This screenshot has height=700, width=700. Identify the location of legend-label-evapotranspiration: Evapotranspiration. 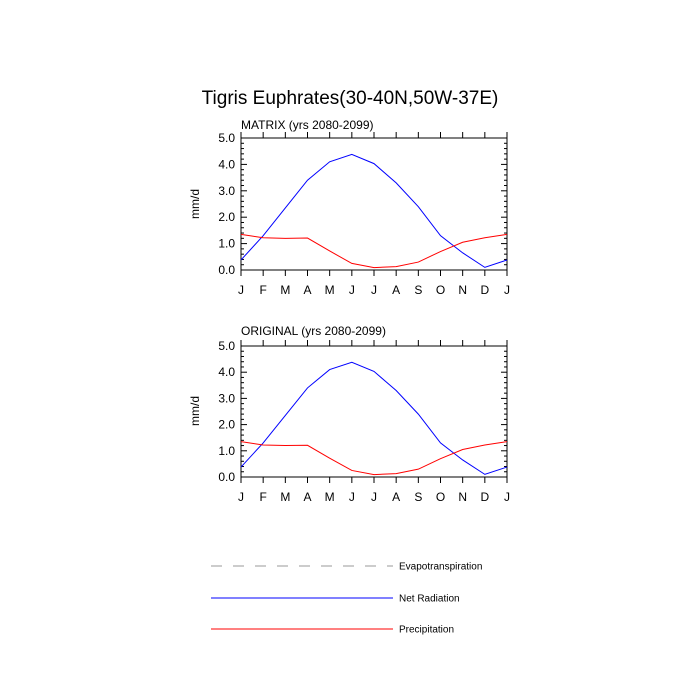
(440, 567).